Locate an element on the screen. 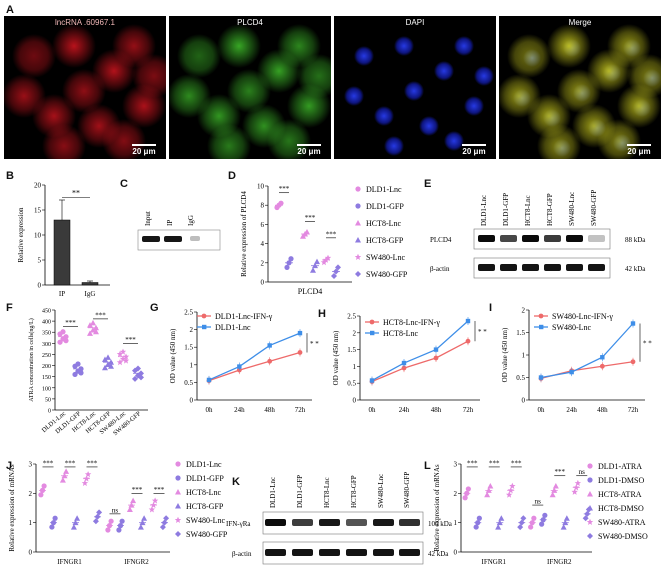 Image resolution: width=669 pixels, height=574 pixels. y-tick-label: 20 is located at coordinates (38, 186).